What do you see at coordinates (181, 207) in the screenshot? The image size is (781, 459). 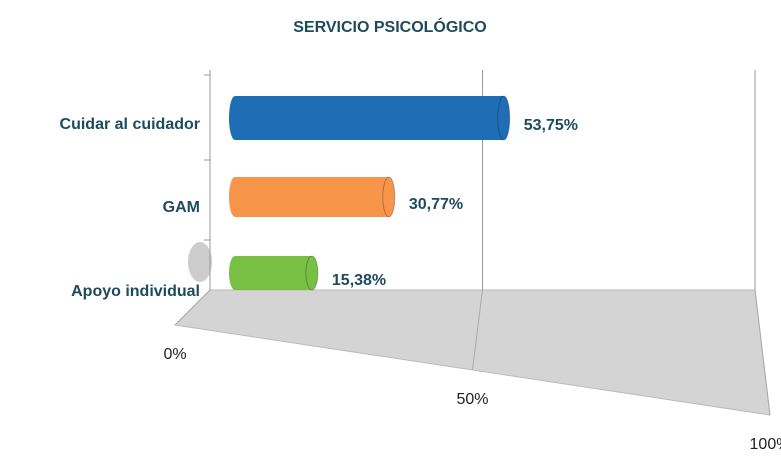 I see `y-tick-label: GAM` at bounding box center [181, 207].